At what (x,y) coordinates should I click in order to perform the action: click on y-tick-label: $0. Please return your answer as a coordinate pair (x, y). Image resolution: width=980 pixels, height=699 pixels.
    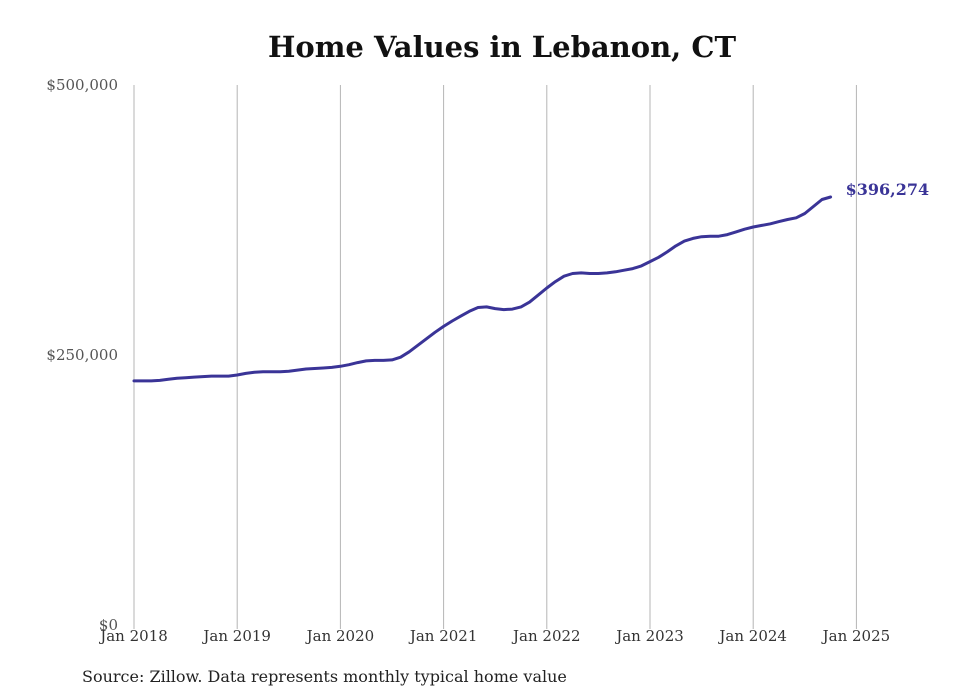
    Looking at the image, I should click on (108, 625).